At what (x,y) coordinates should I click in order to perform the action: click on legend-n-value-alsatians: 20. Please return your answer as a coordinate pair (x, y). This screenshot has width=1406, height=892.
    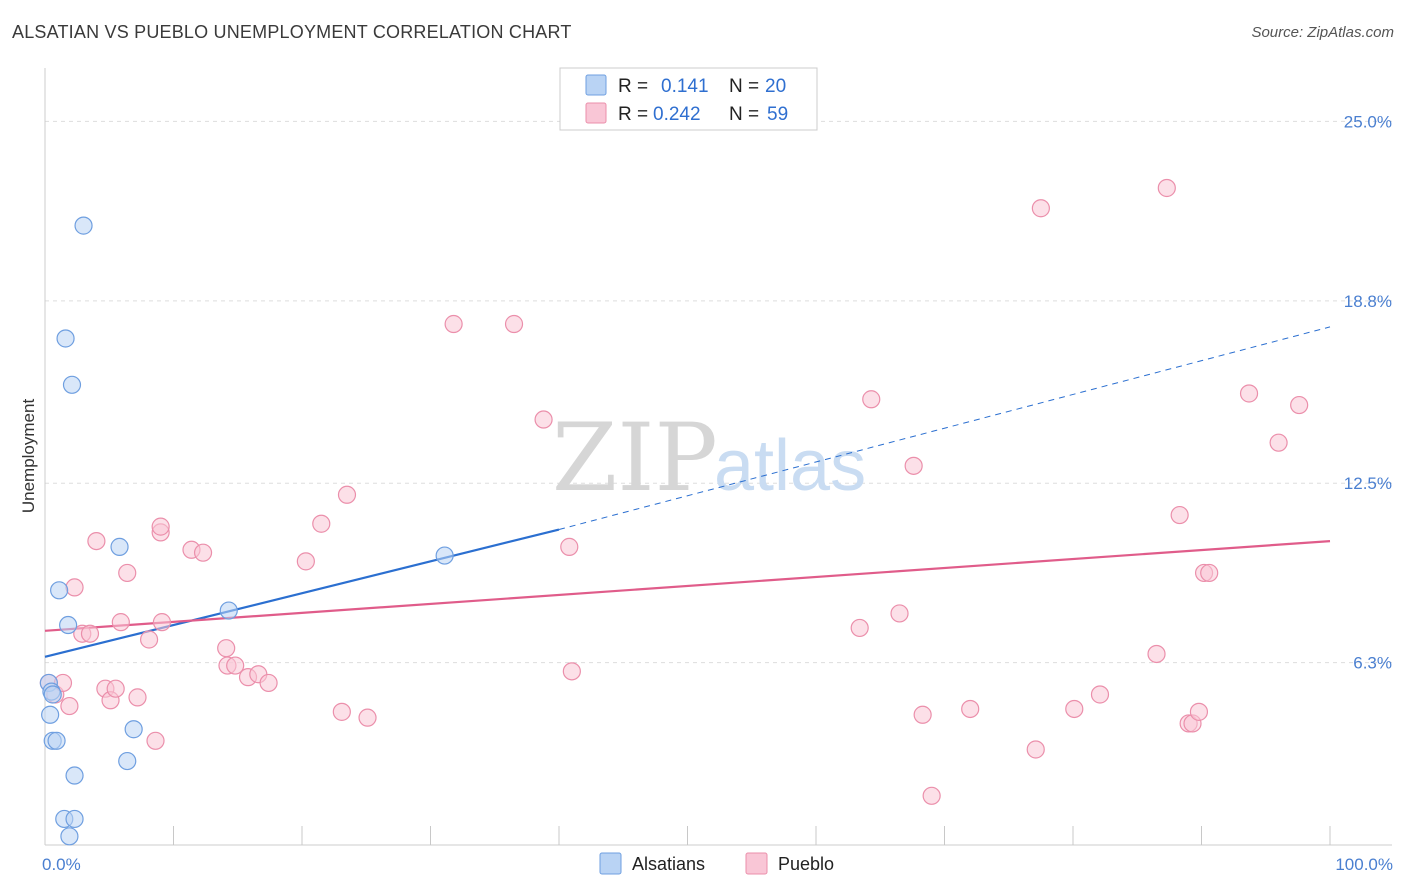
    Looking at the image, I should click on (775, 86).